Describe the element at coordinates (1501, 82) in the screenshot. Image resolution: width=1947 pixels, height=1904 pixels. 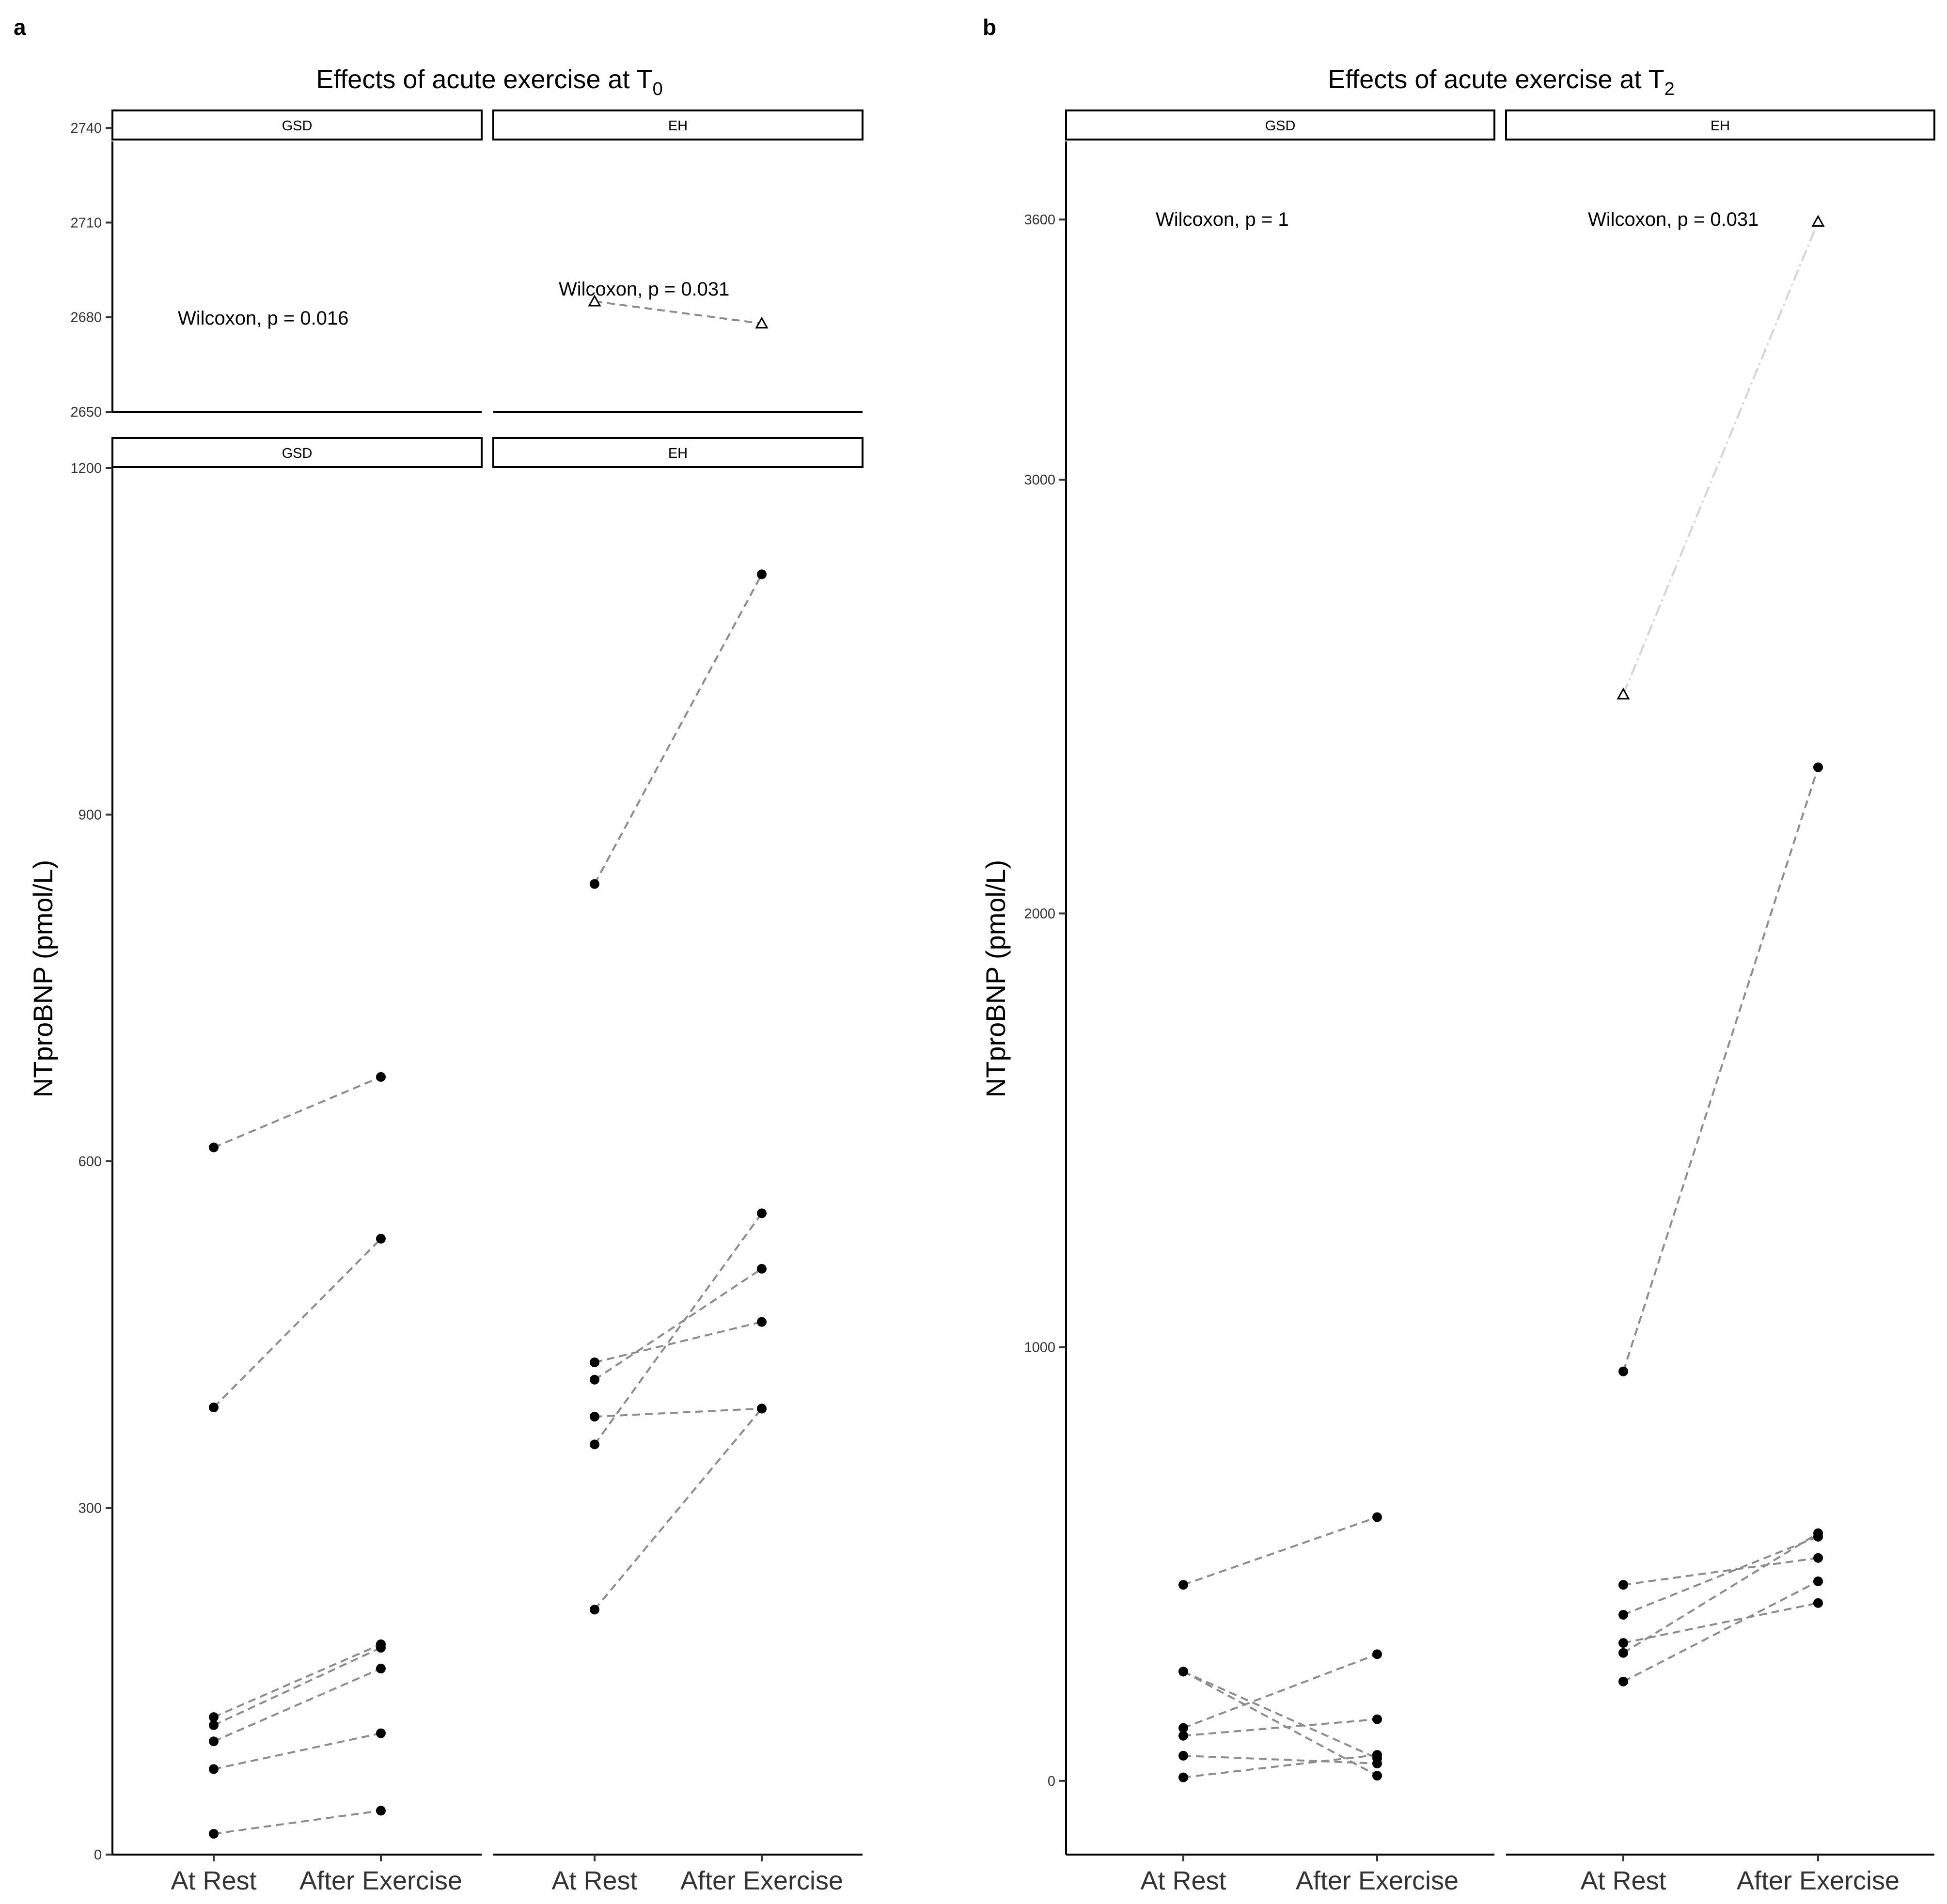
I see `panel-b-title: Effects of acute exercise at T2` at that location.